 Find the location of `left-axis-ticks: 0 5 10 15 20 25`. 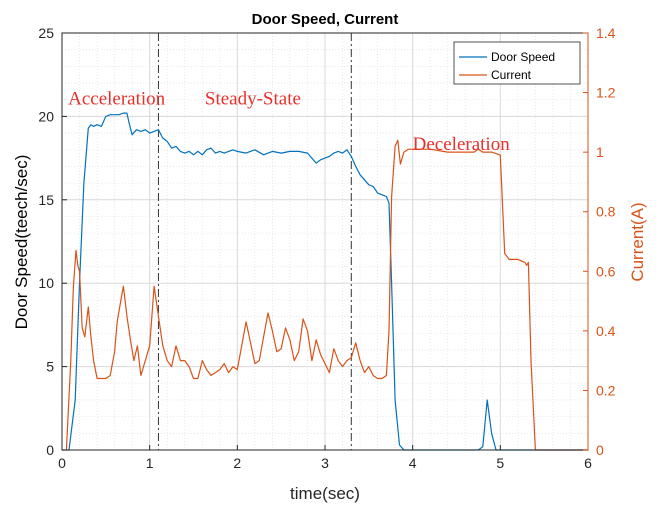

left-axis-ticks: 0 5 10 15 20 25 is located at coordinates (52, 241).